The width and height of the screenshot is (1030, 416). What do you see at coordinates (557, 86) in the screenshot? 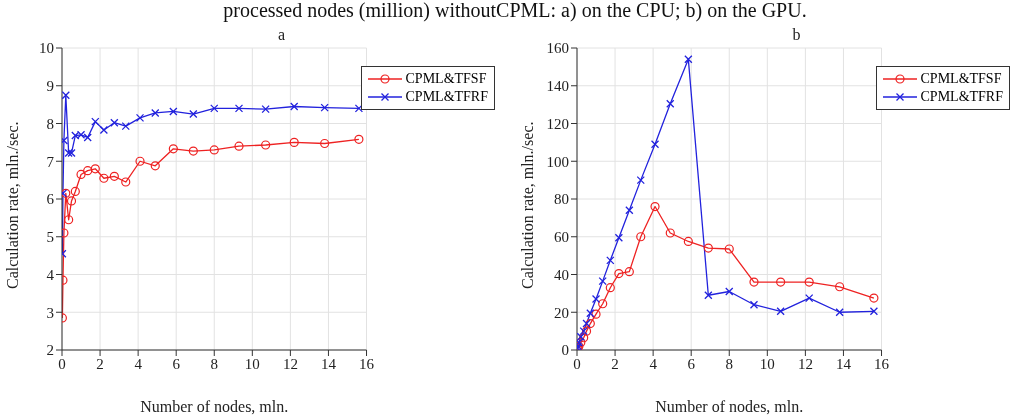
I see `y-tick-label: 140` at bounding box center [557, 86].